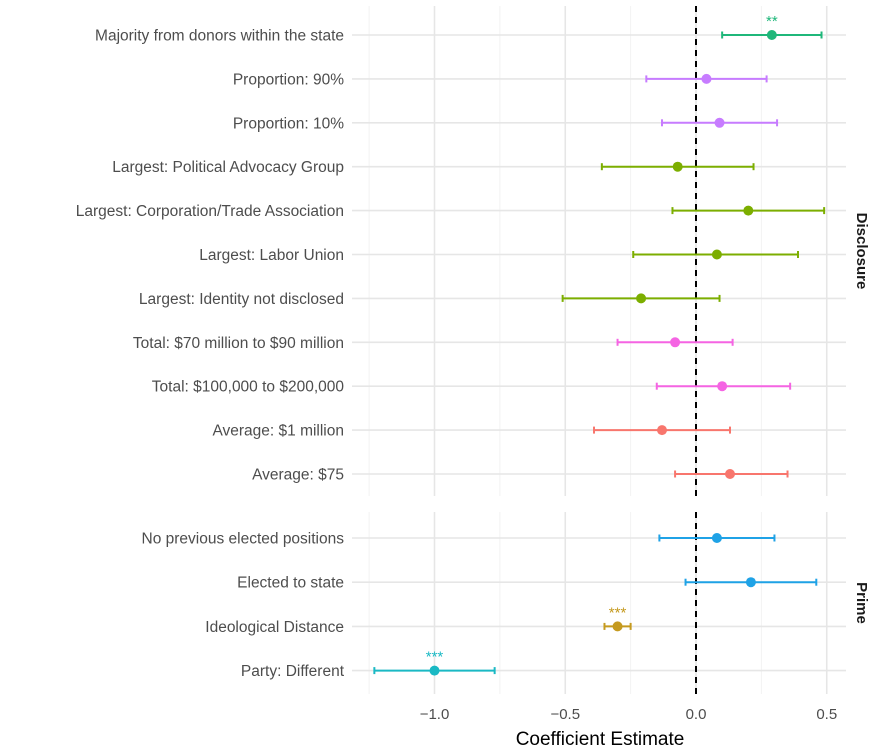  What do you see at coordinates (298, 475) in the screenshot?
I see `category-label: Average: $75` at bounding box center [298, 475].